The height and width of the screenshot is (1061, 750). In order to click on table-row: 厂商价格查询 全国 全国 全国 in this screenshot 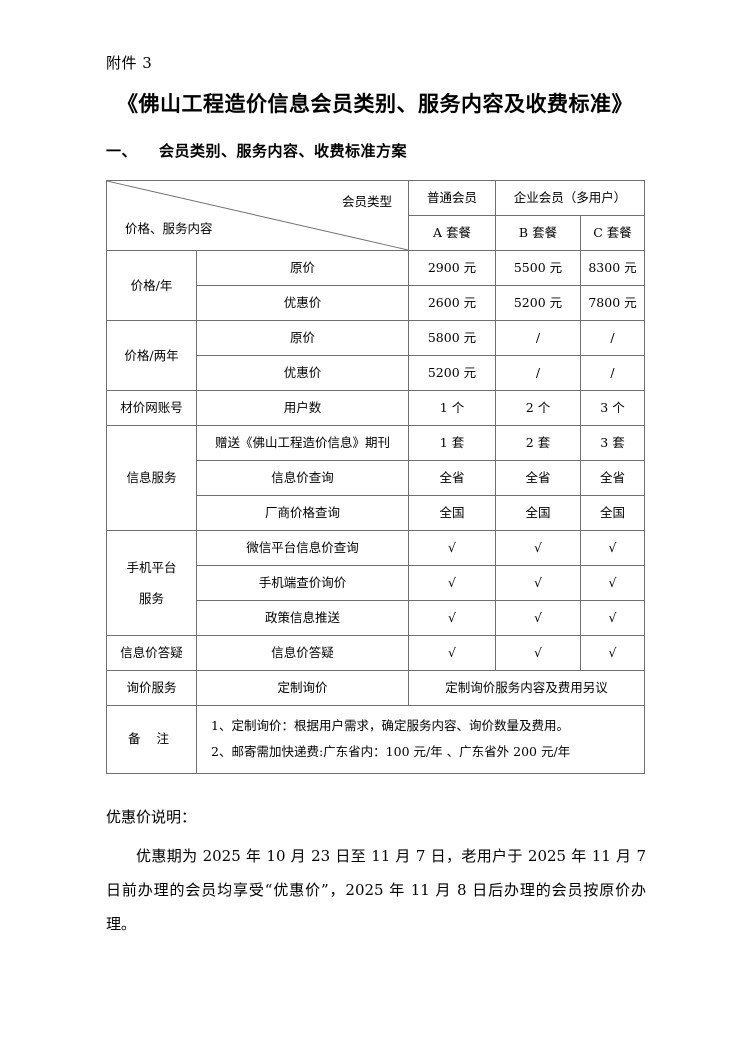, I will do `click(376, 513)`.